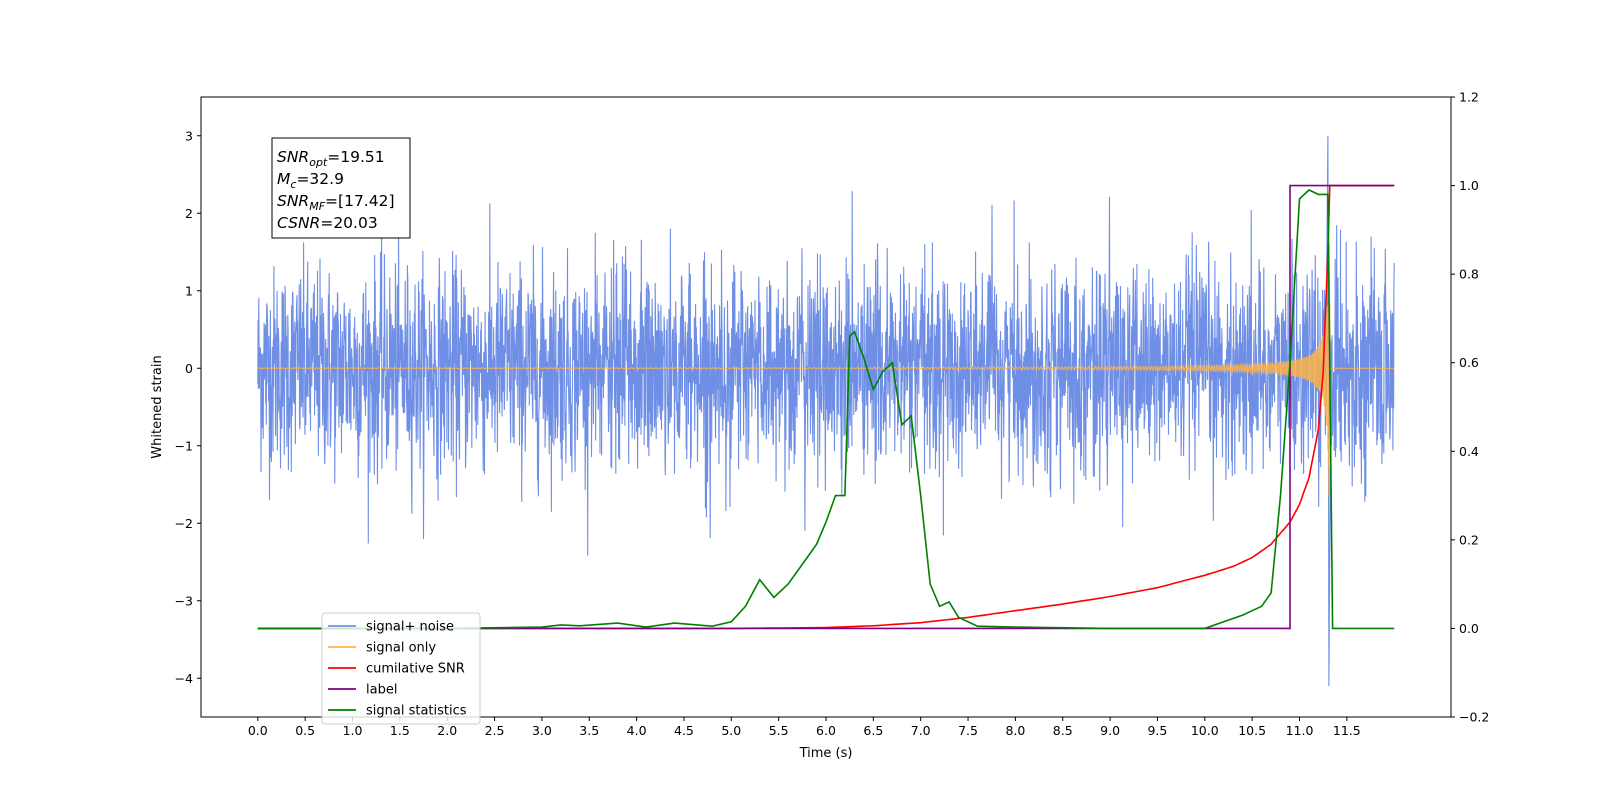  What do you see at coordinates (410, 627) in the screenshot?
I see `legend-entry: signal+ noise` at bounding box center [410, 627].